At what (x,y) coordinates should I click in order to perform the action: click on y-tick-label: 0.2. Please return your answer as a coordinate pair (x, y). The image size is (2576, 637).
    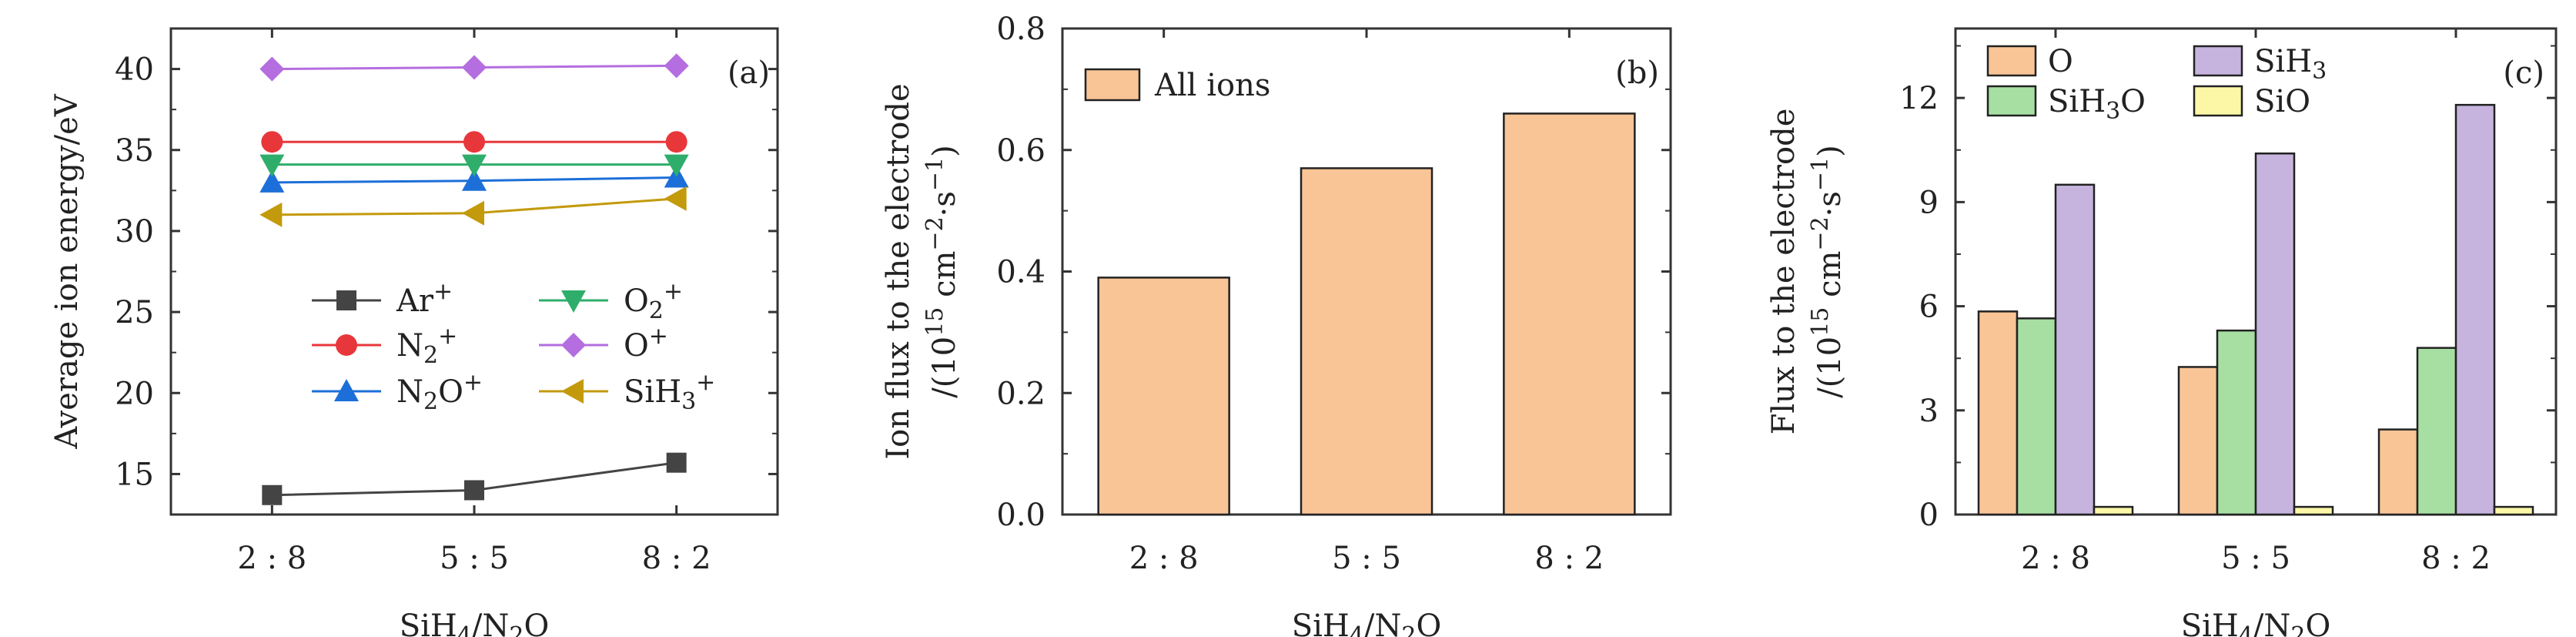
    Looking at the image, I should click on (1020, 393).